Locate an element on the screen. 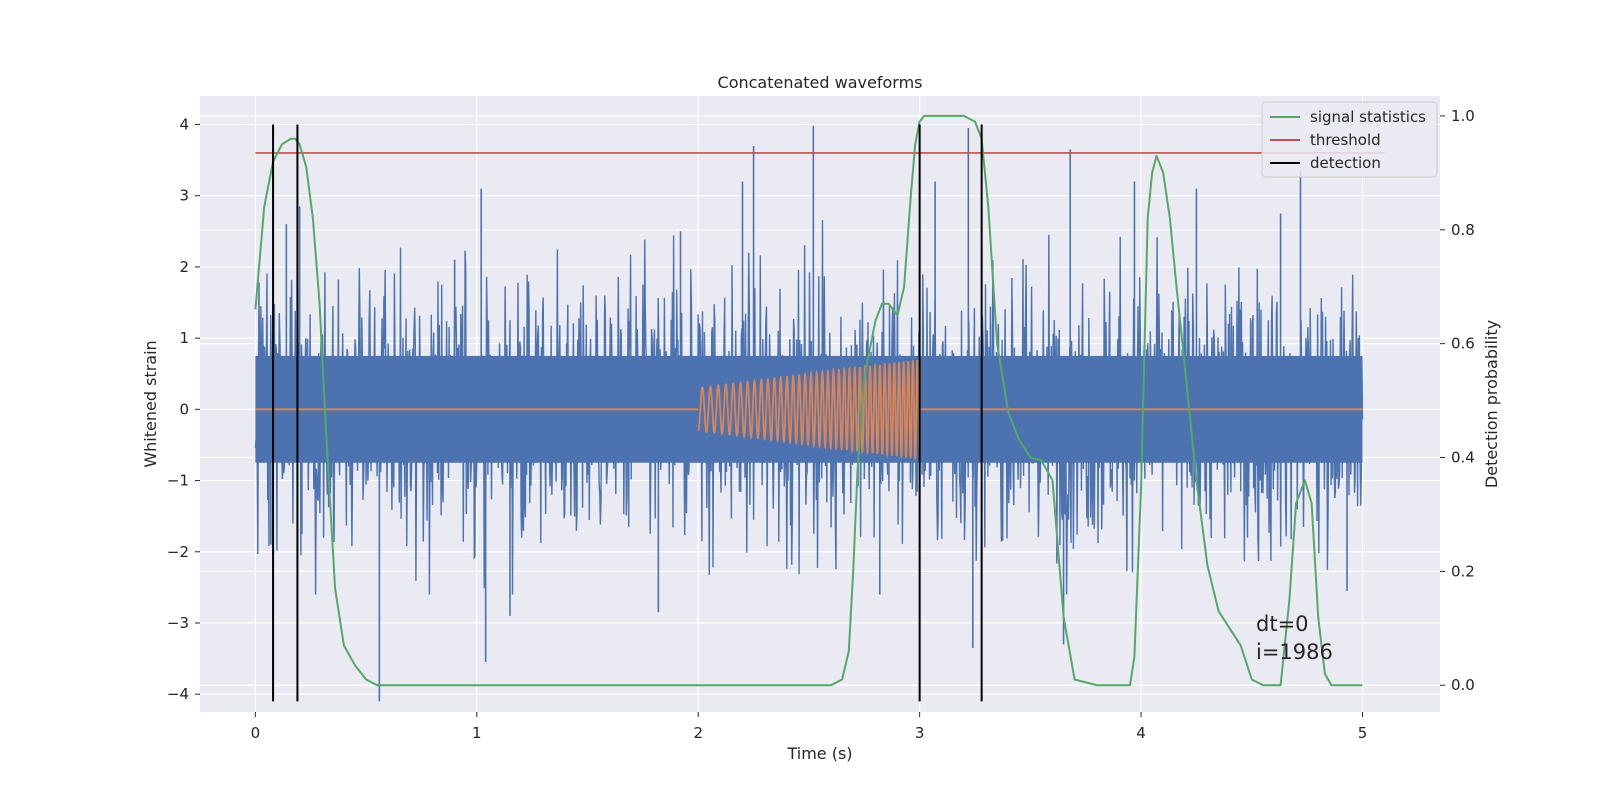 Image resolution: width=1600 pixels, height=800 pixels. y-tick-label: 0 is located at coordinates (184, 409).